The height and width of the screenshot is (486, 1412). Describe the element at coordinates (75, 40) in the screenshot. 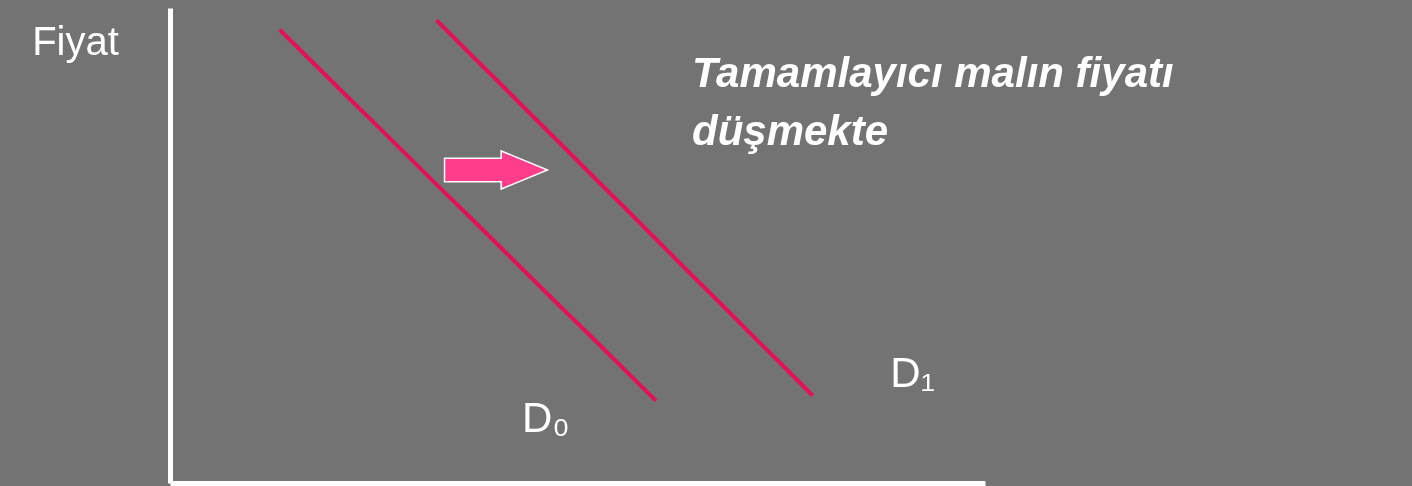

I see `y-axis-title: Fiyat` at that location.